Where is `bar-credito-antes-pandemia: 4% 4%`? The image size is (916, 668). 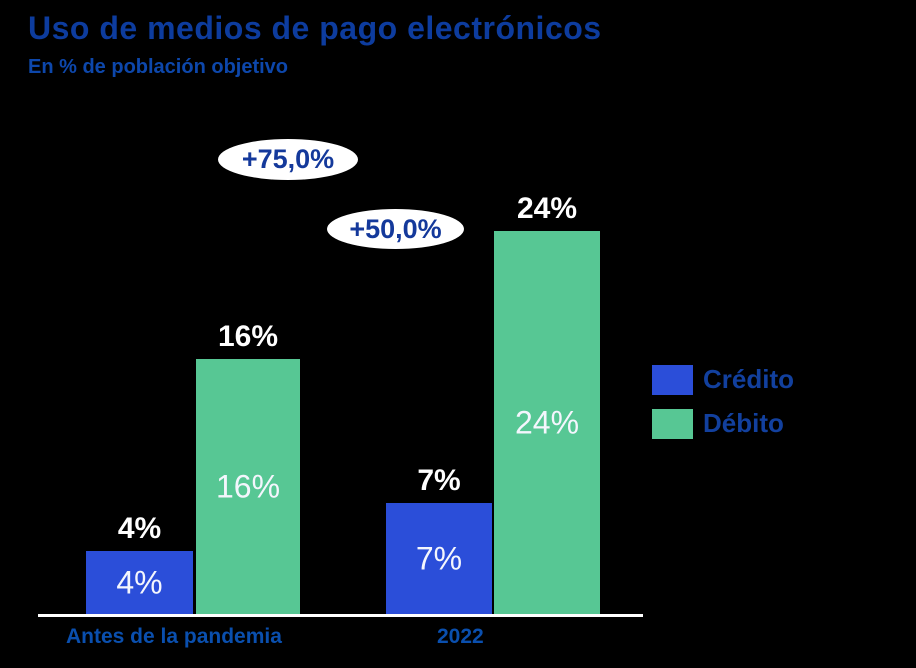 bar-credito-antes-pandemia: 4% 4% is located at coordinates (139, 563).